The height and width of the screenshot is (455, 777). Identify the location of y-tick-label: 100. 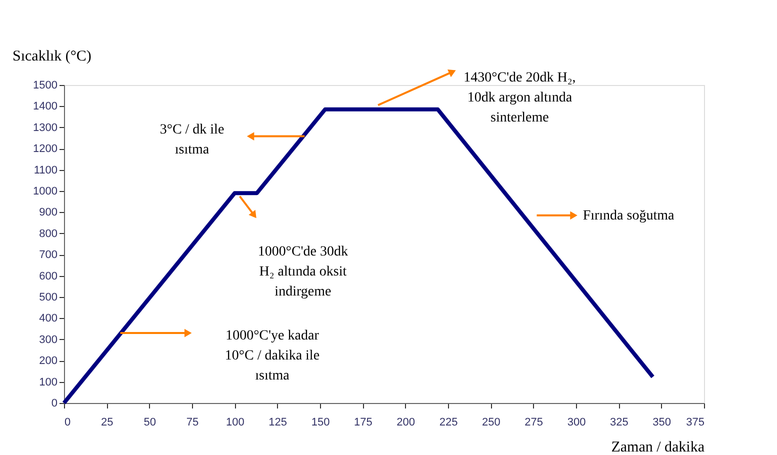
(48, 382).